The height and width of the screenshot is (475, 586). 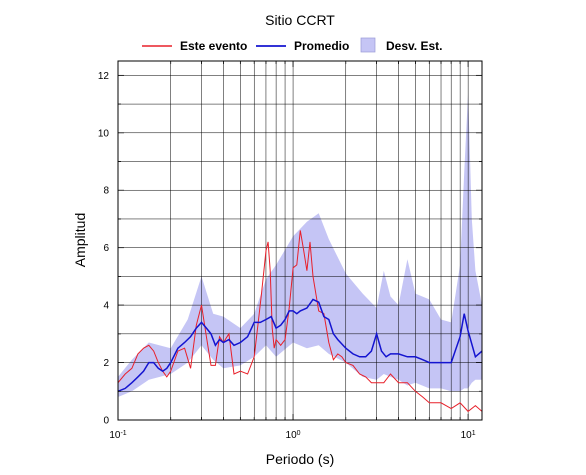 I want to click on y-tick-label: 8, so click(x=106, y=191).